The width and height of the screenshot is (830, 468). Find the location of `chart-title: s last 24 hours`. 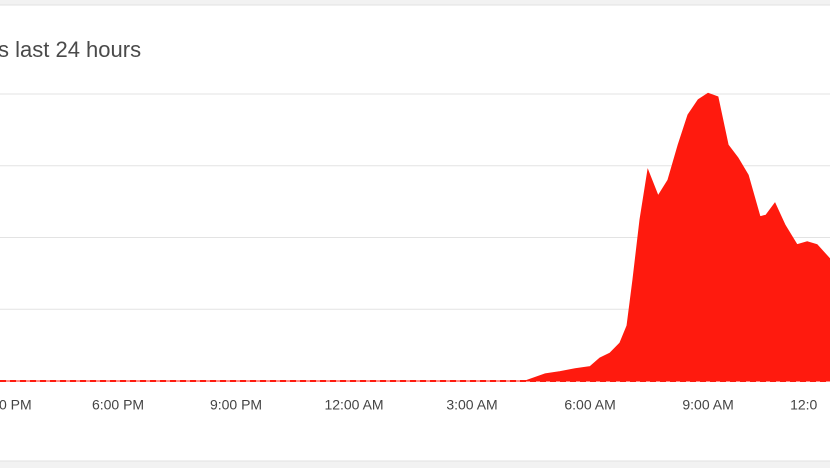

chart-title: s last 24 hours is located at coordinates (70, 49).